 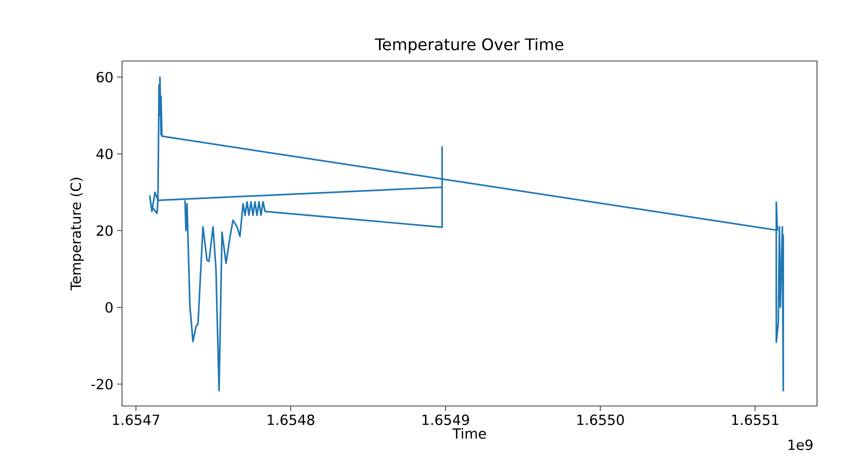 What do you see at coordinates (104, 77) in the screenshot?
I see `y-tick-label: 60` at bounding box center [104, 77].